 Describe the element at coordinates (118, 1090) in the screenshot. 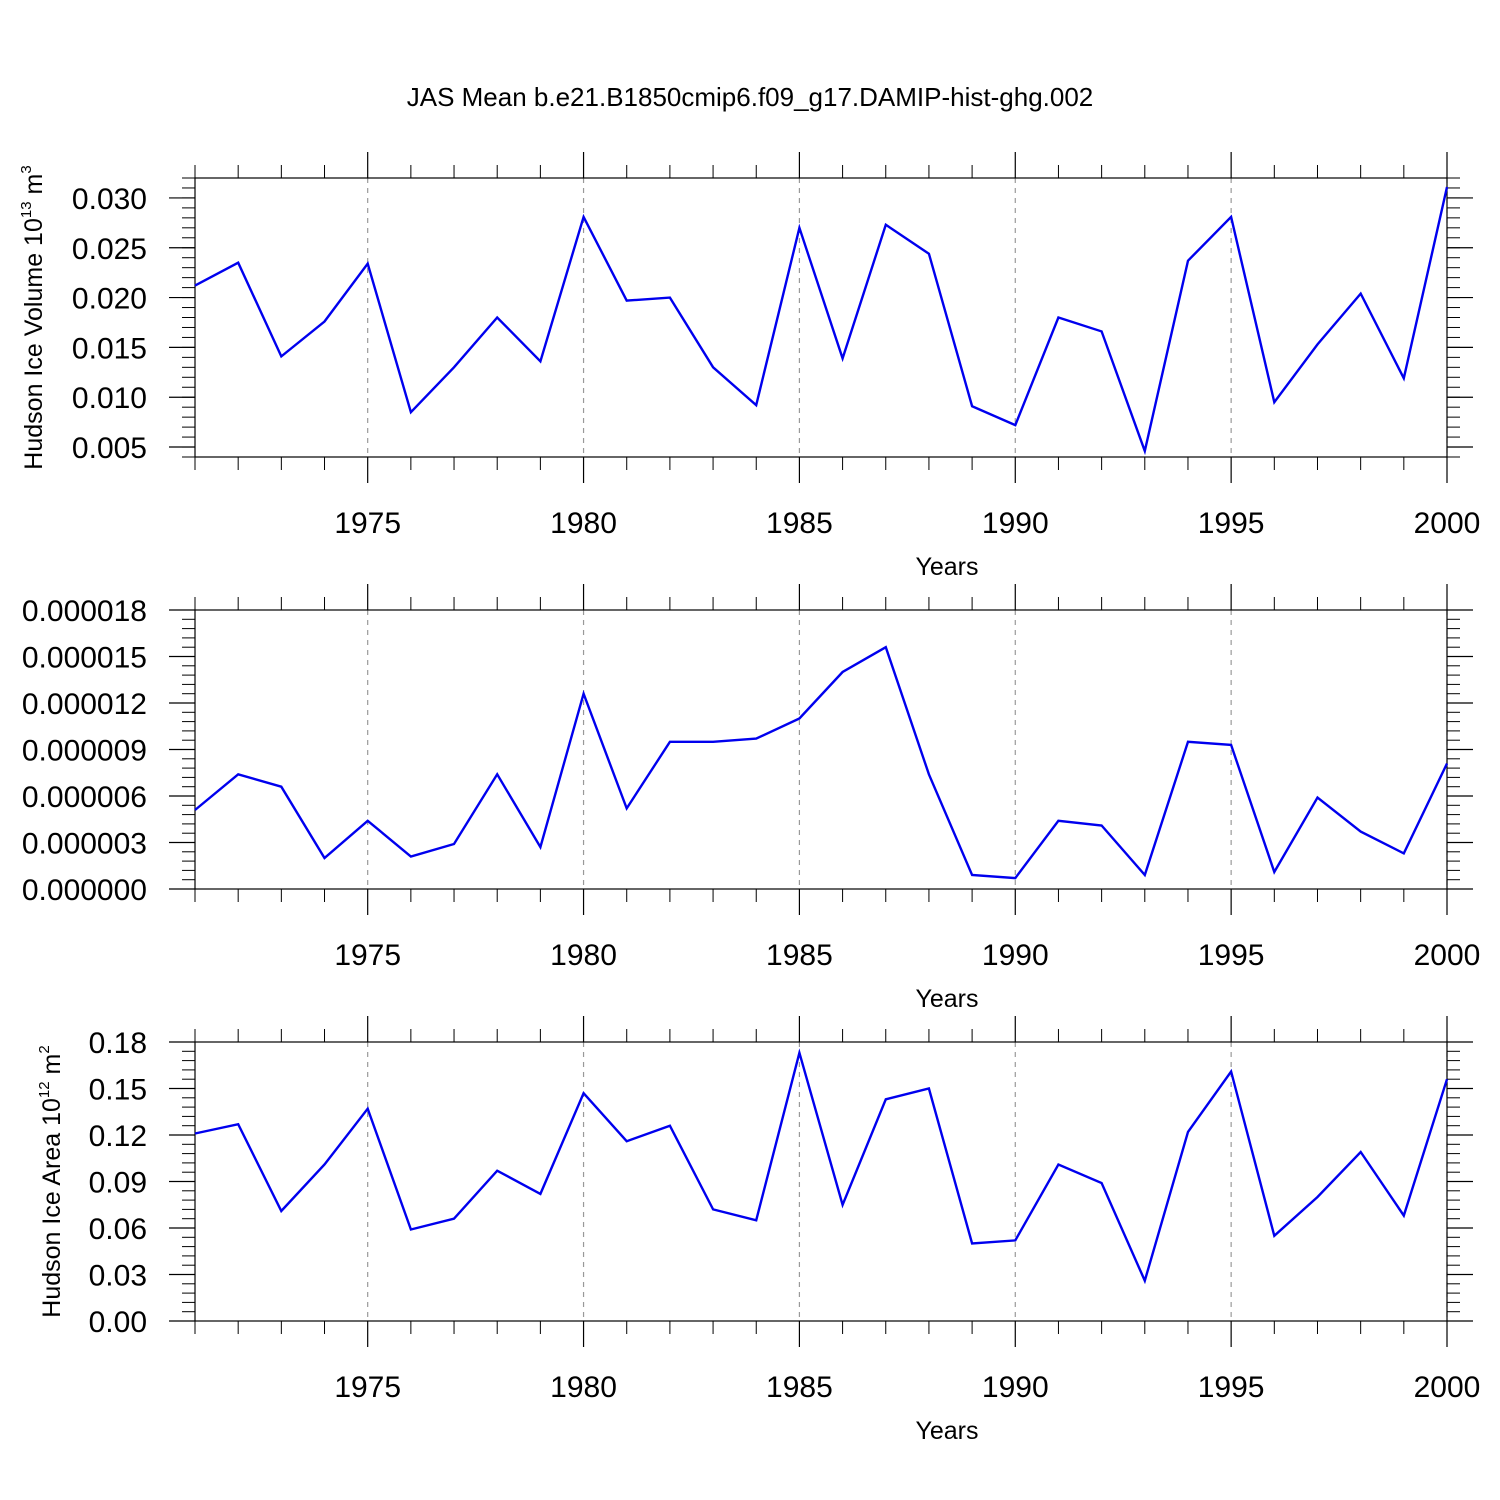

I see `y-tick-label: 0.15` at that location.